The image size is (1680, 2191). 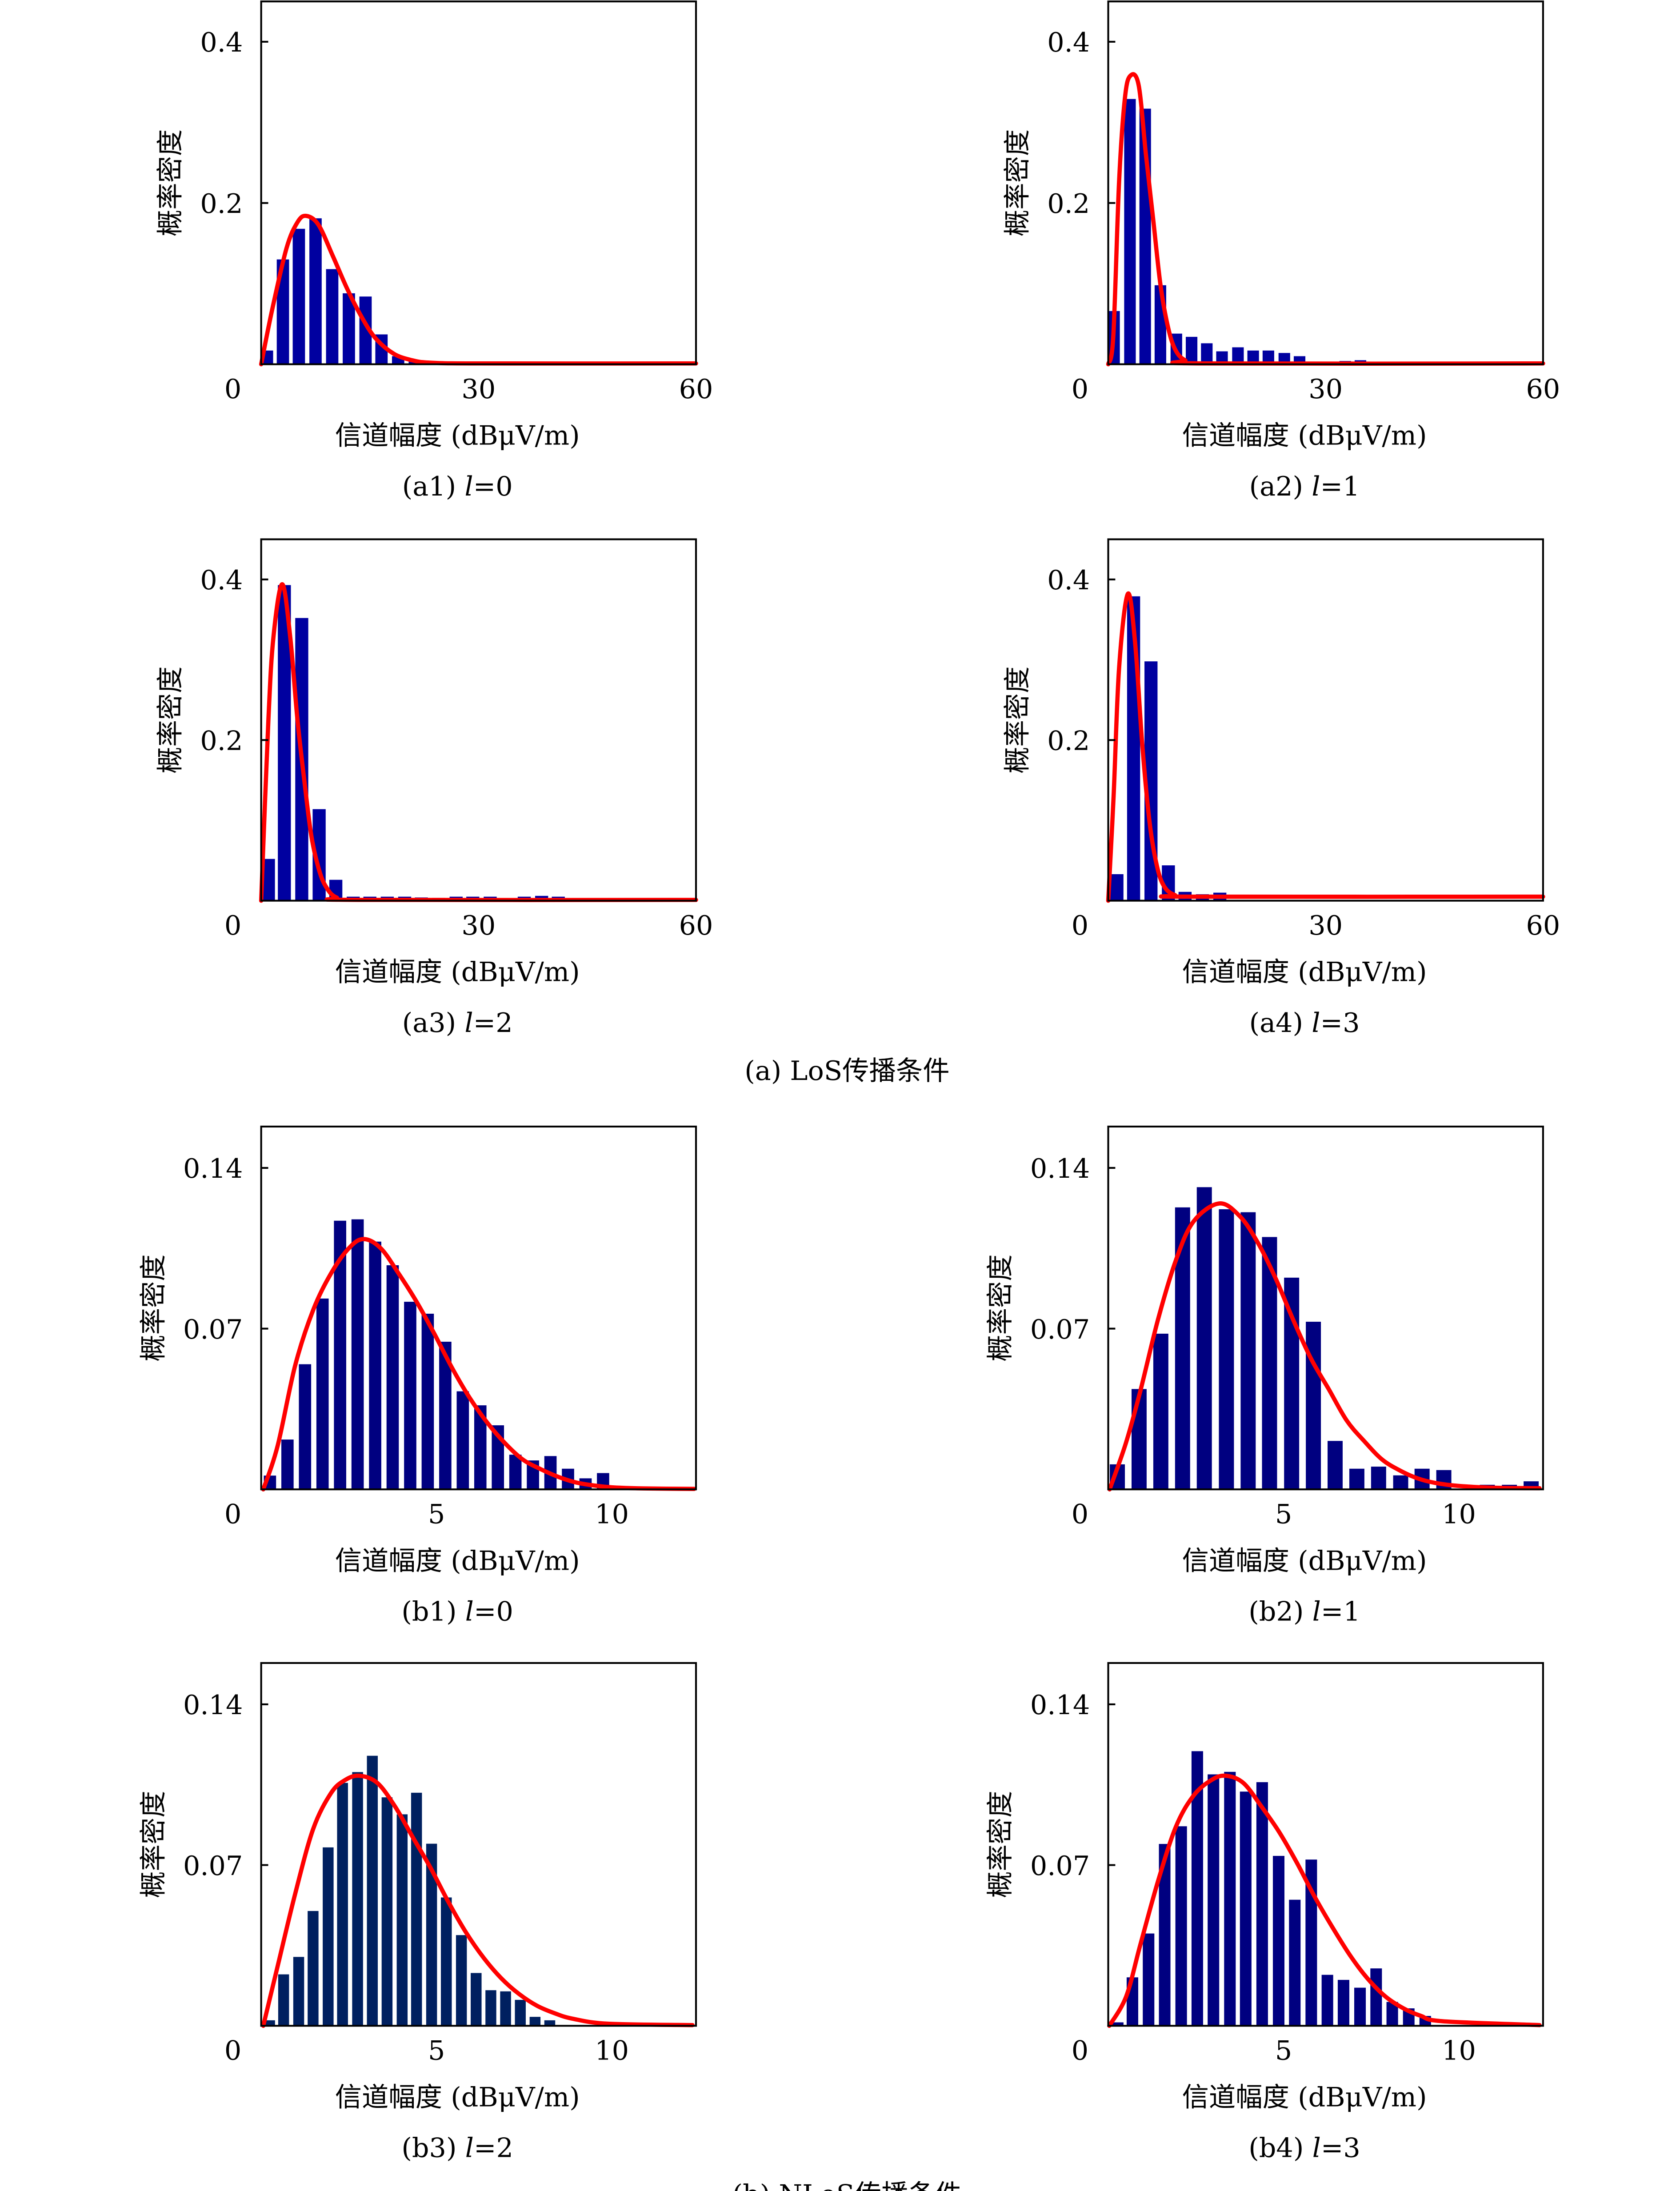 I want to click on subfigure-caption: (b4) l=3, so click(x=1304, y=2148).